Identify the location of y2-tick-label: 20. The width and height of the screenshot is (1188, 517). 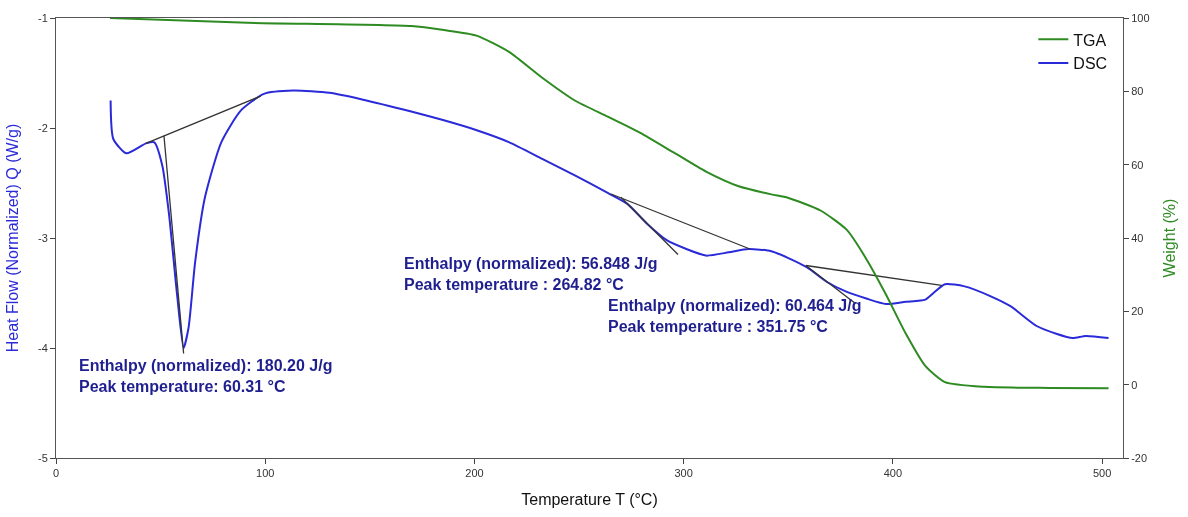
(1137, 311).